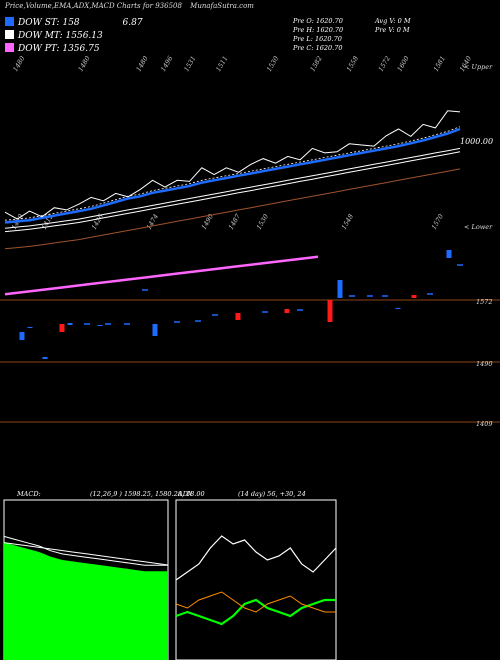 The image size is (500, 660). I want to click on mid-price-label: 1570, so click(437, 222).